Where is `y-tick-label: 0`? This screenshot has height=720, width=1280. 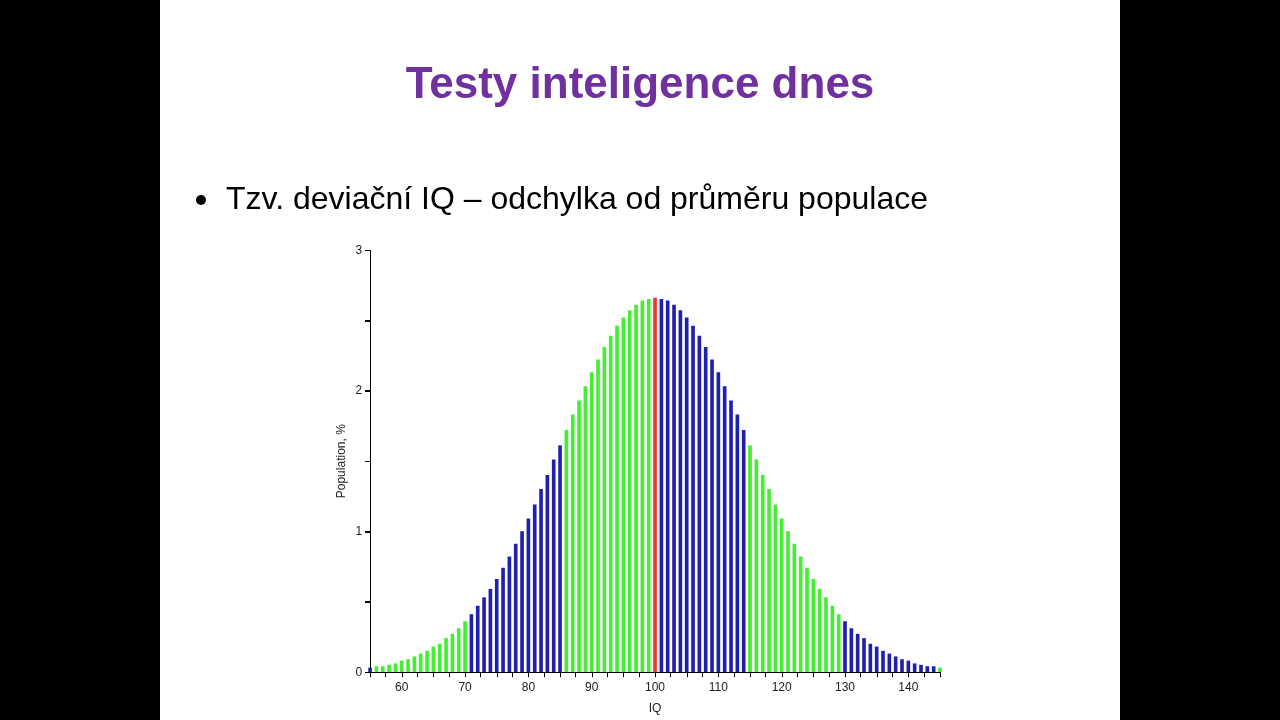 y-tick-label: 0 is located at coordinates (359, 671).